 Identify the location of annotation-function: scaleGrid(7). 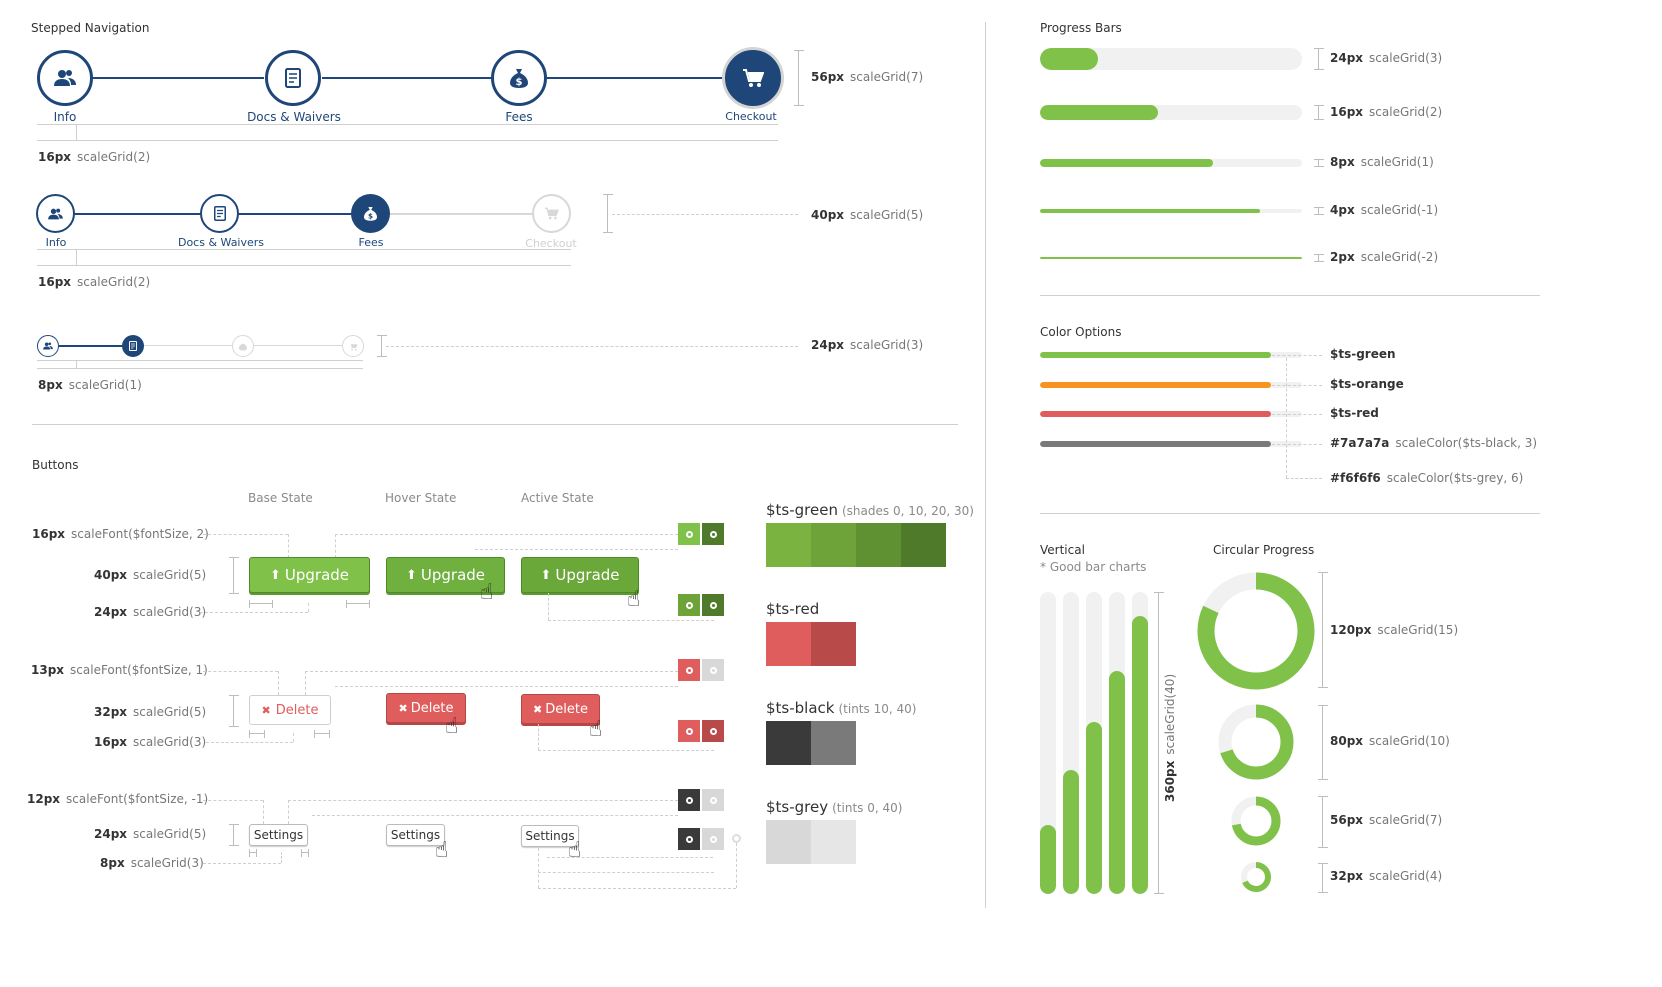
(1406, 820).